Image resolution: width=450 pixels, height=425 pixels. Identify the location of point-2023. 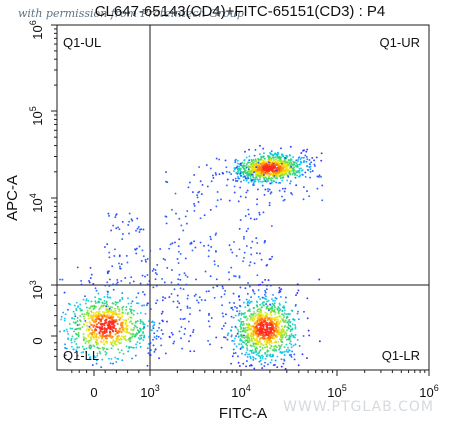
(136, 297).